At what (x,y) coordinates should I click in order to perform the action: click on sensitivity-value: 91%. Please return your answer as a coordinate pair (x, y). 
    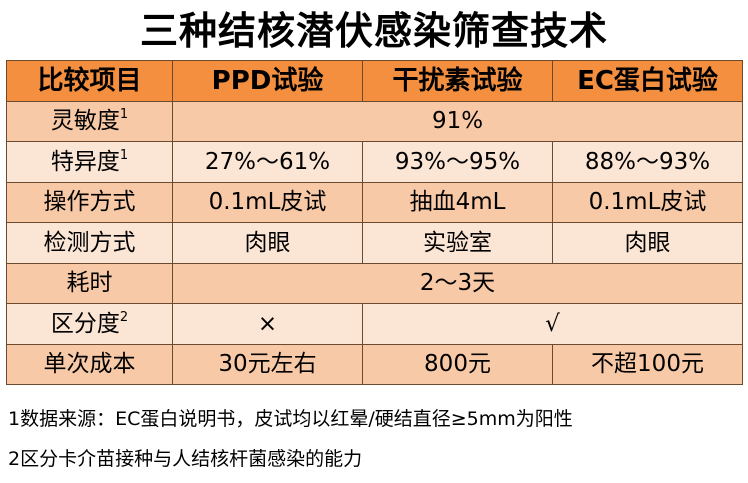
    Looking at the image, I should click on (457, 121).